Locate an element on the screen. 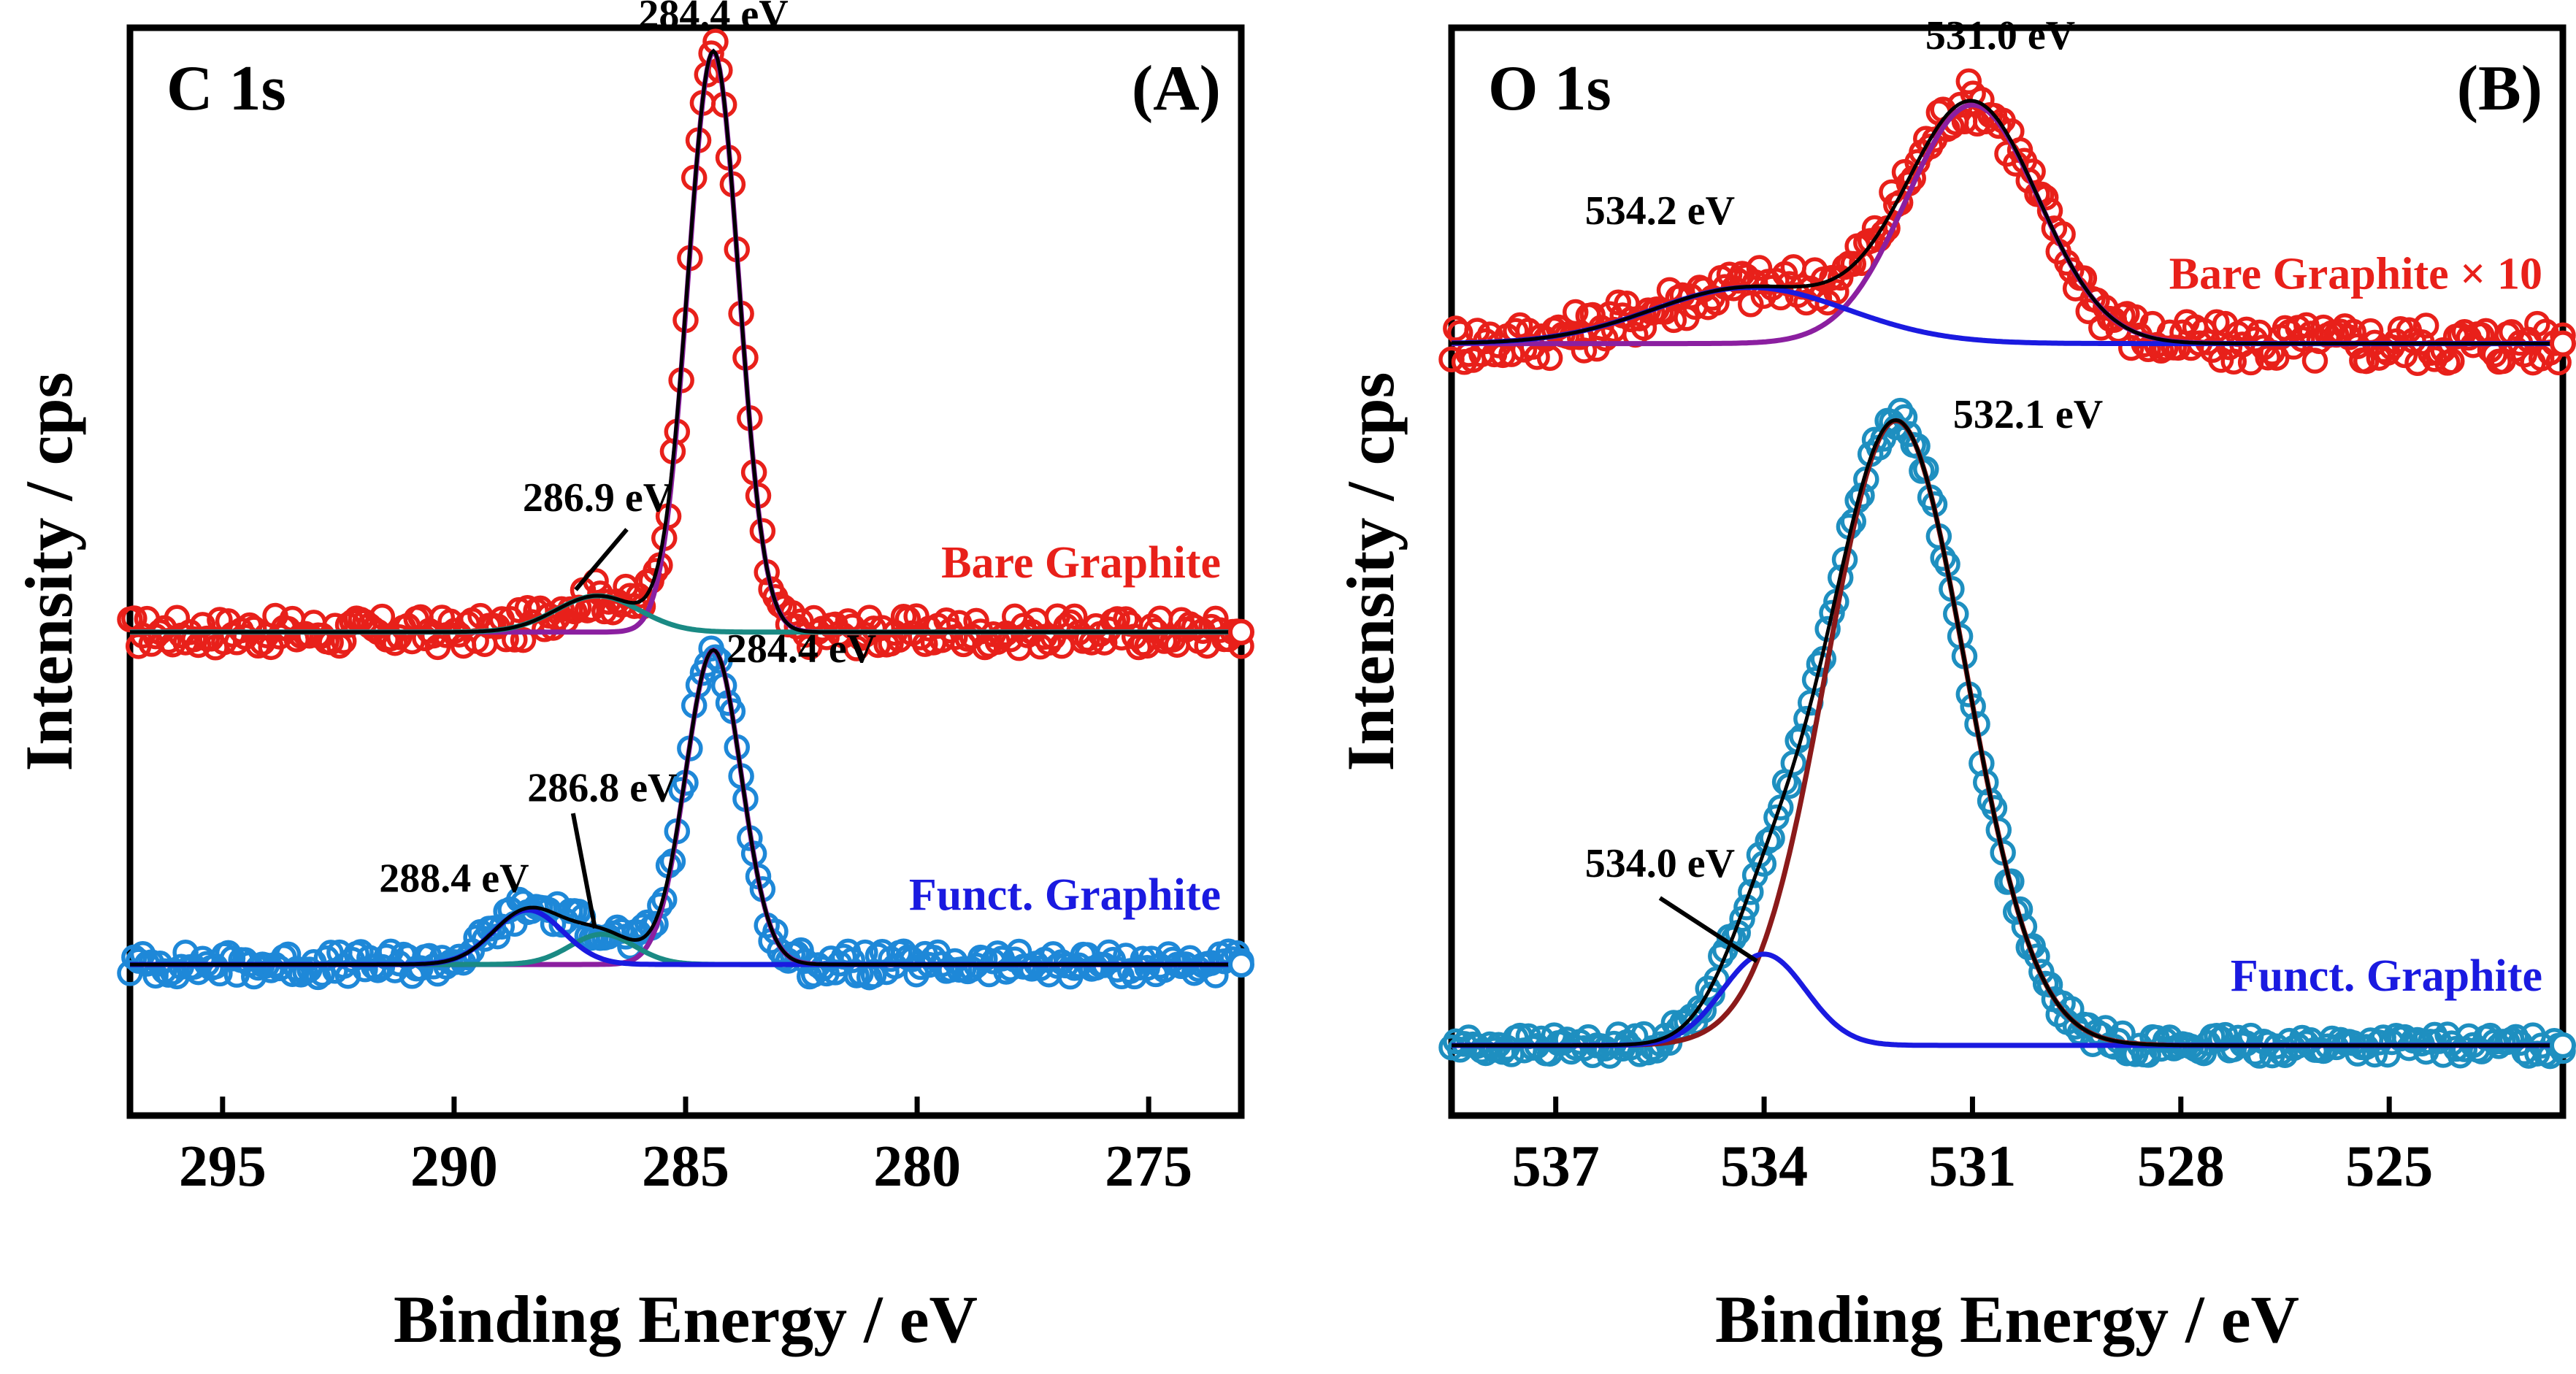 This screenshot has height=1374, width=2576. x-tick-label: 285 is located at coordinates (685, 1167).